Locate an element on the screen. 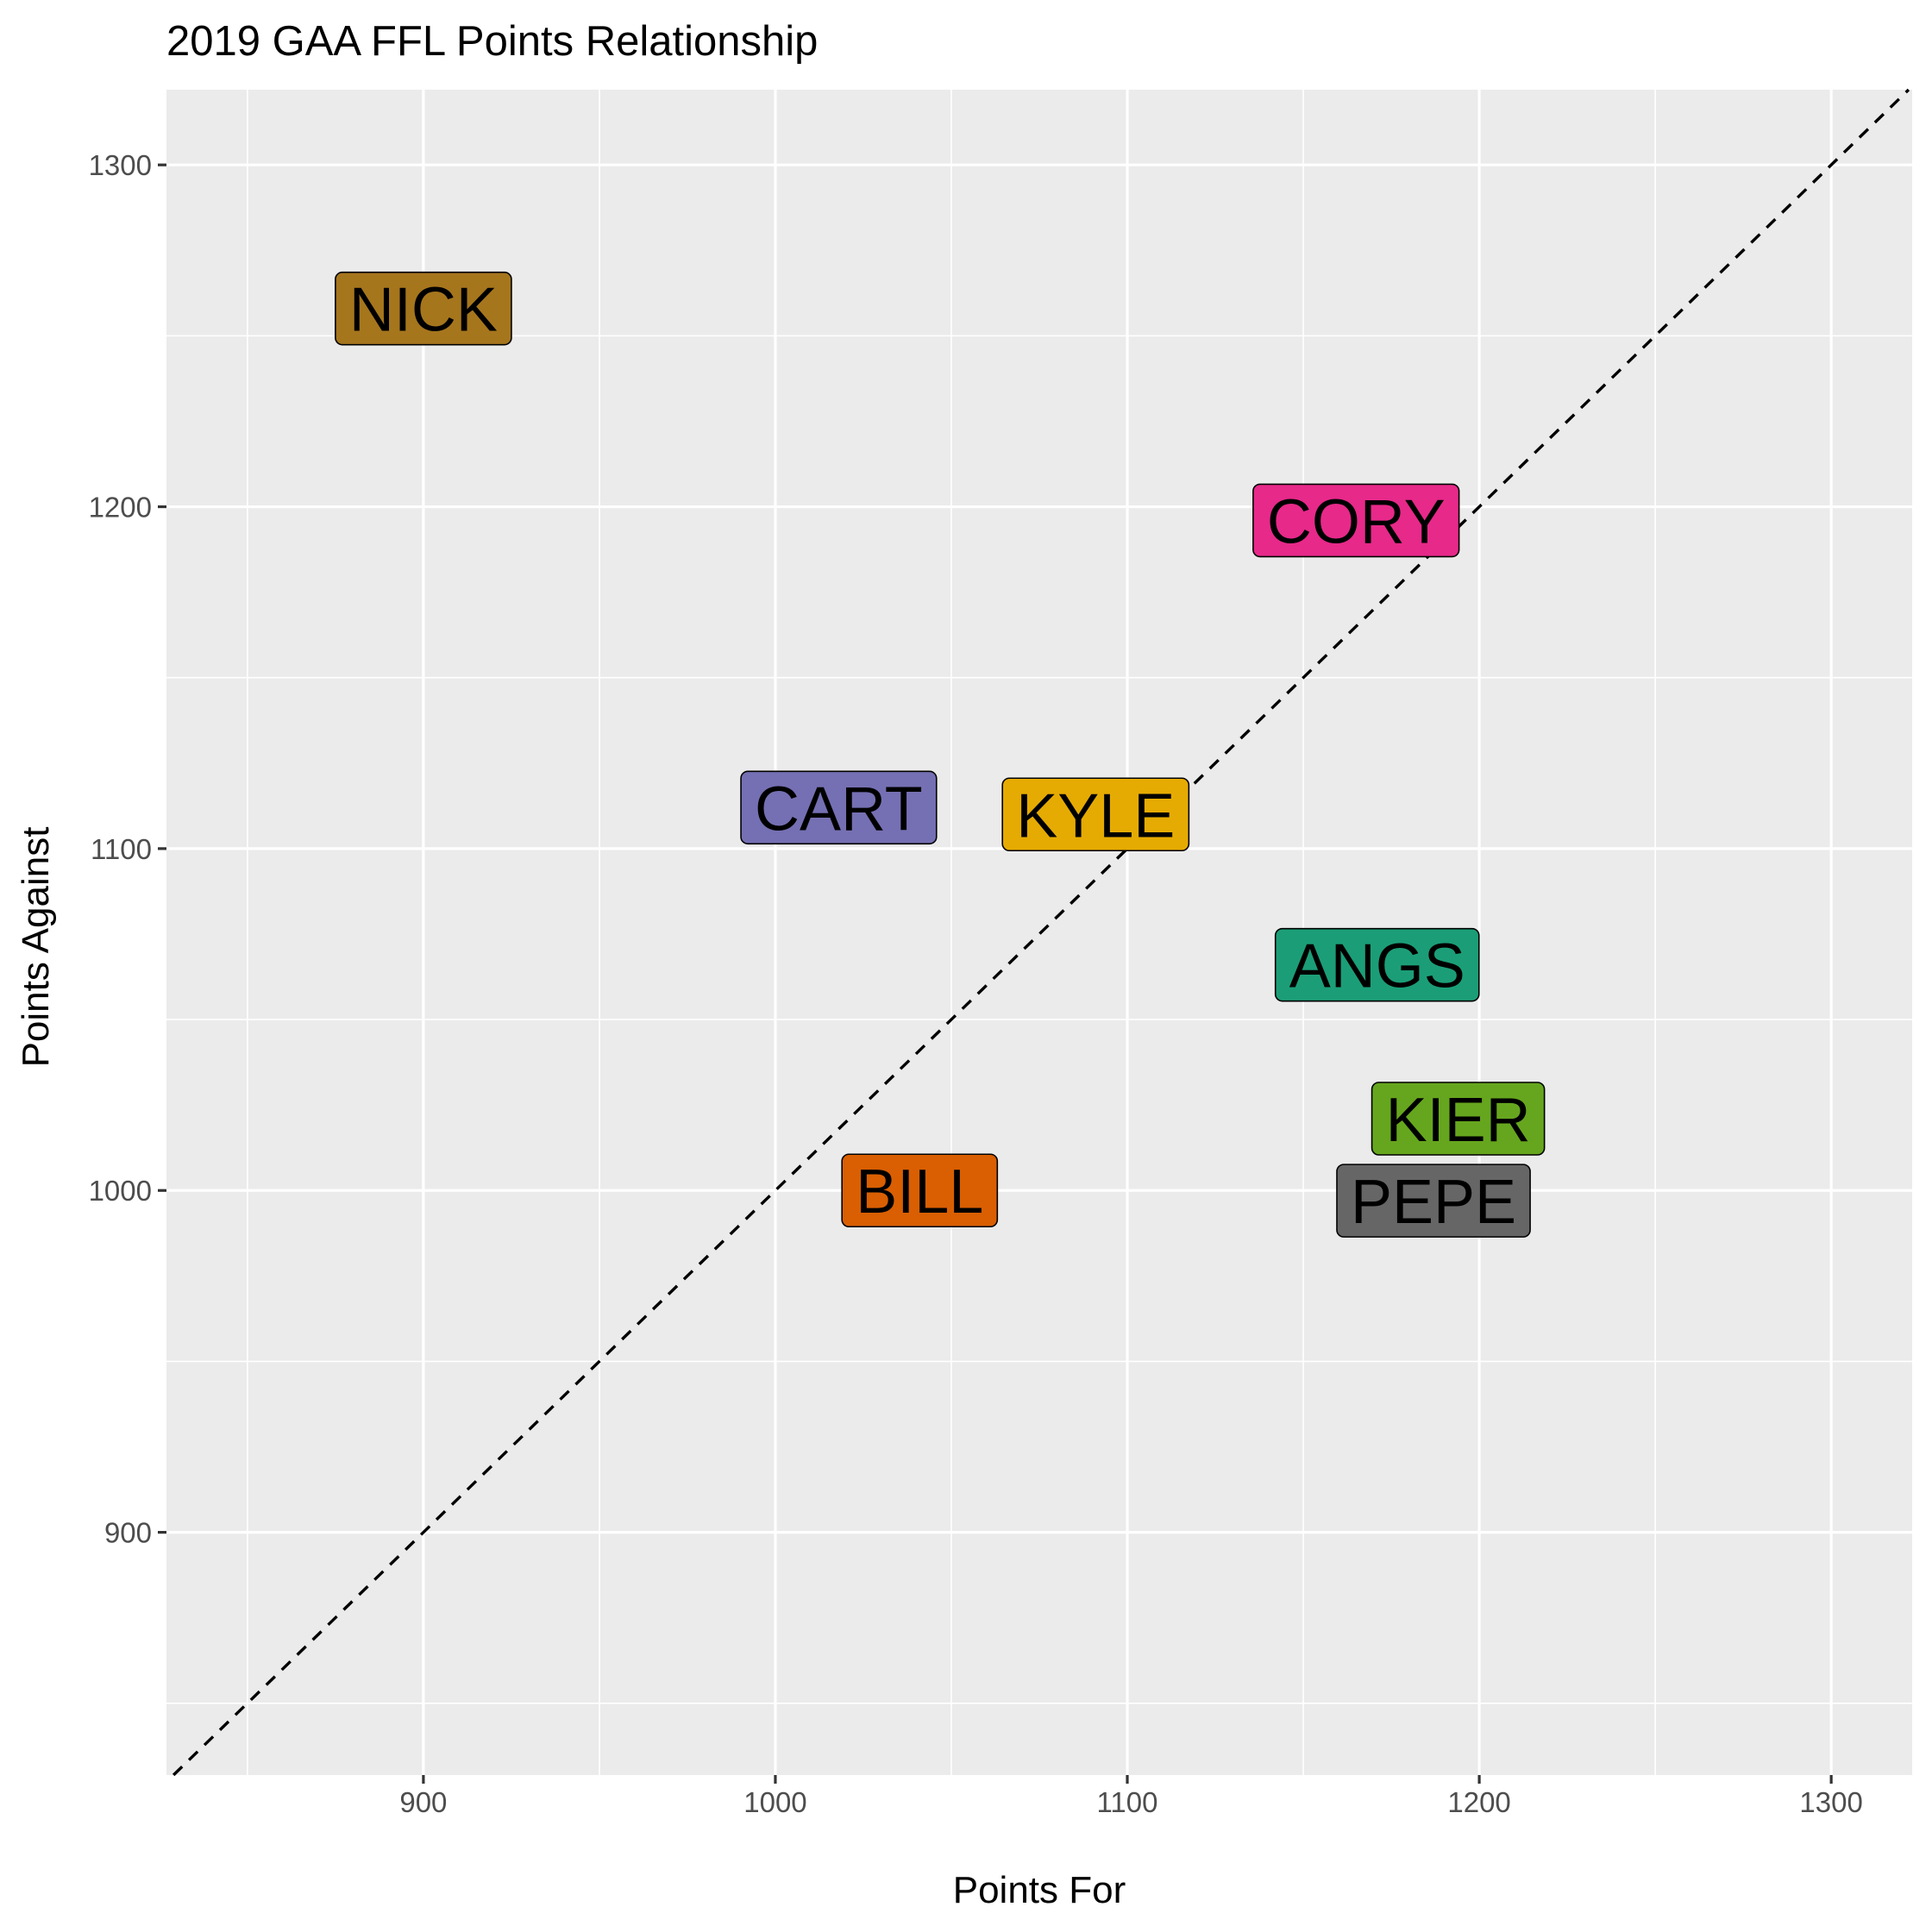 This screenshot has height=1932, width=1932. point-label-text: KIER is located at coordinates (1459, 1120).